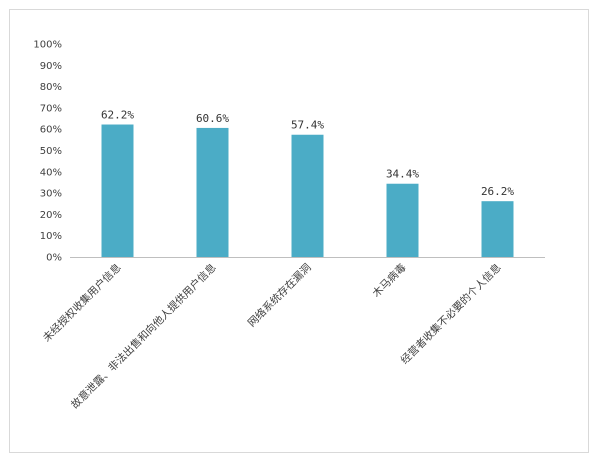 The image size is (600, 463). I want to click on x-tick-label: 木马病毒, so click(389, 280).